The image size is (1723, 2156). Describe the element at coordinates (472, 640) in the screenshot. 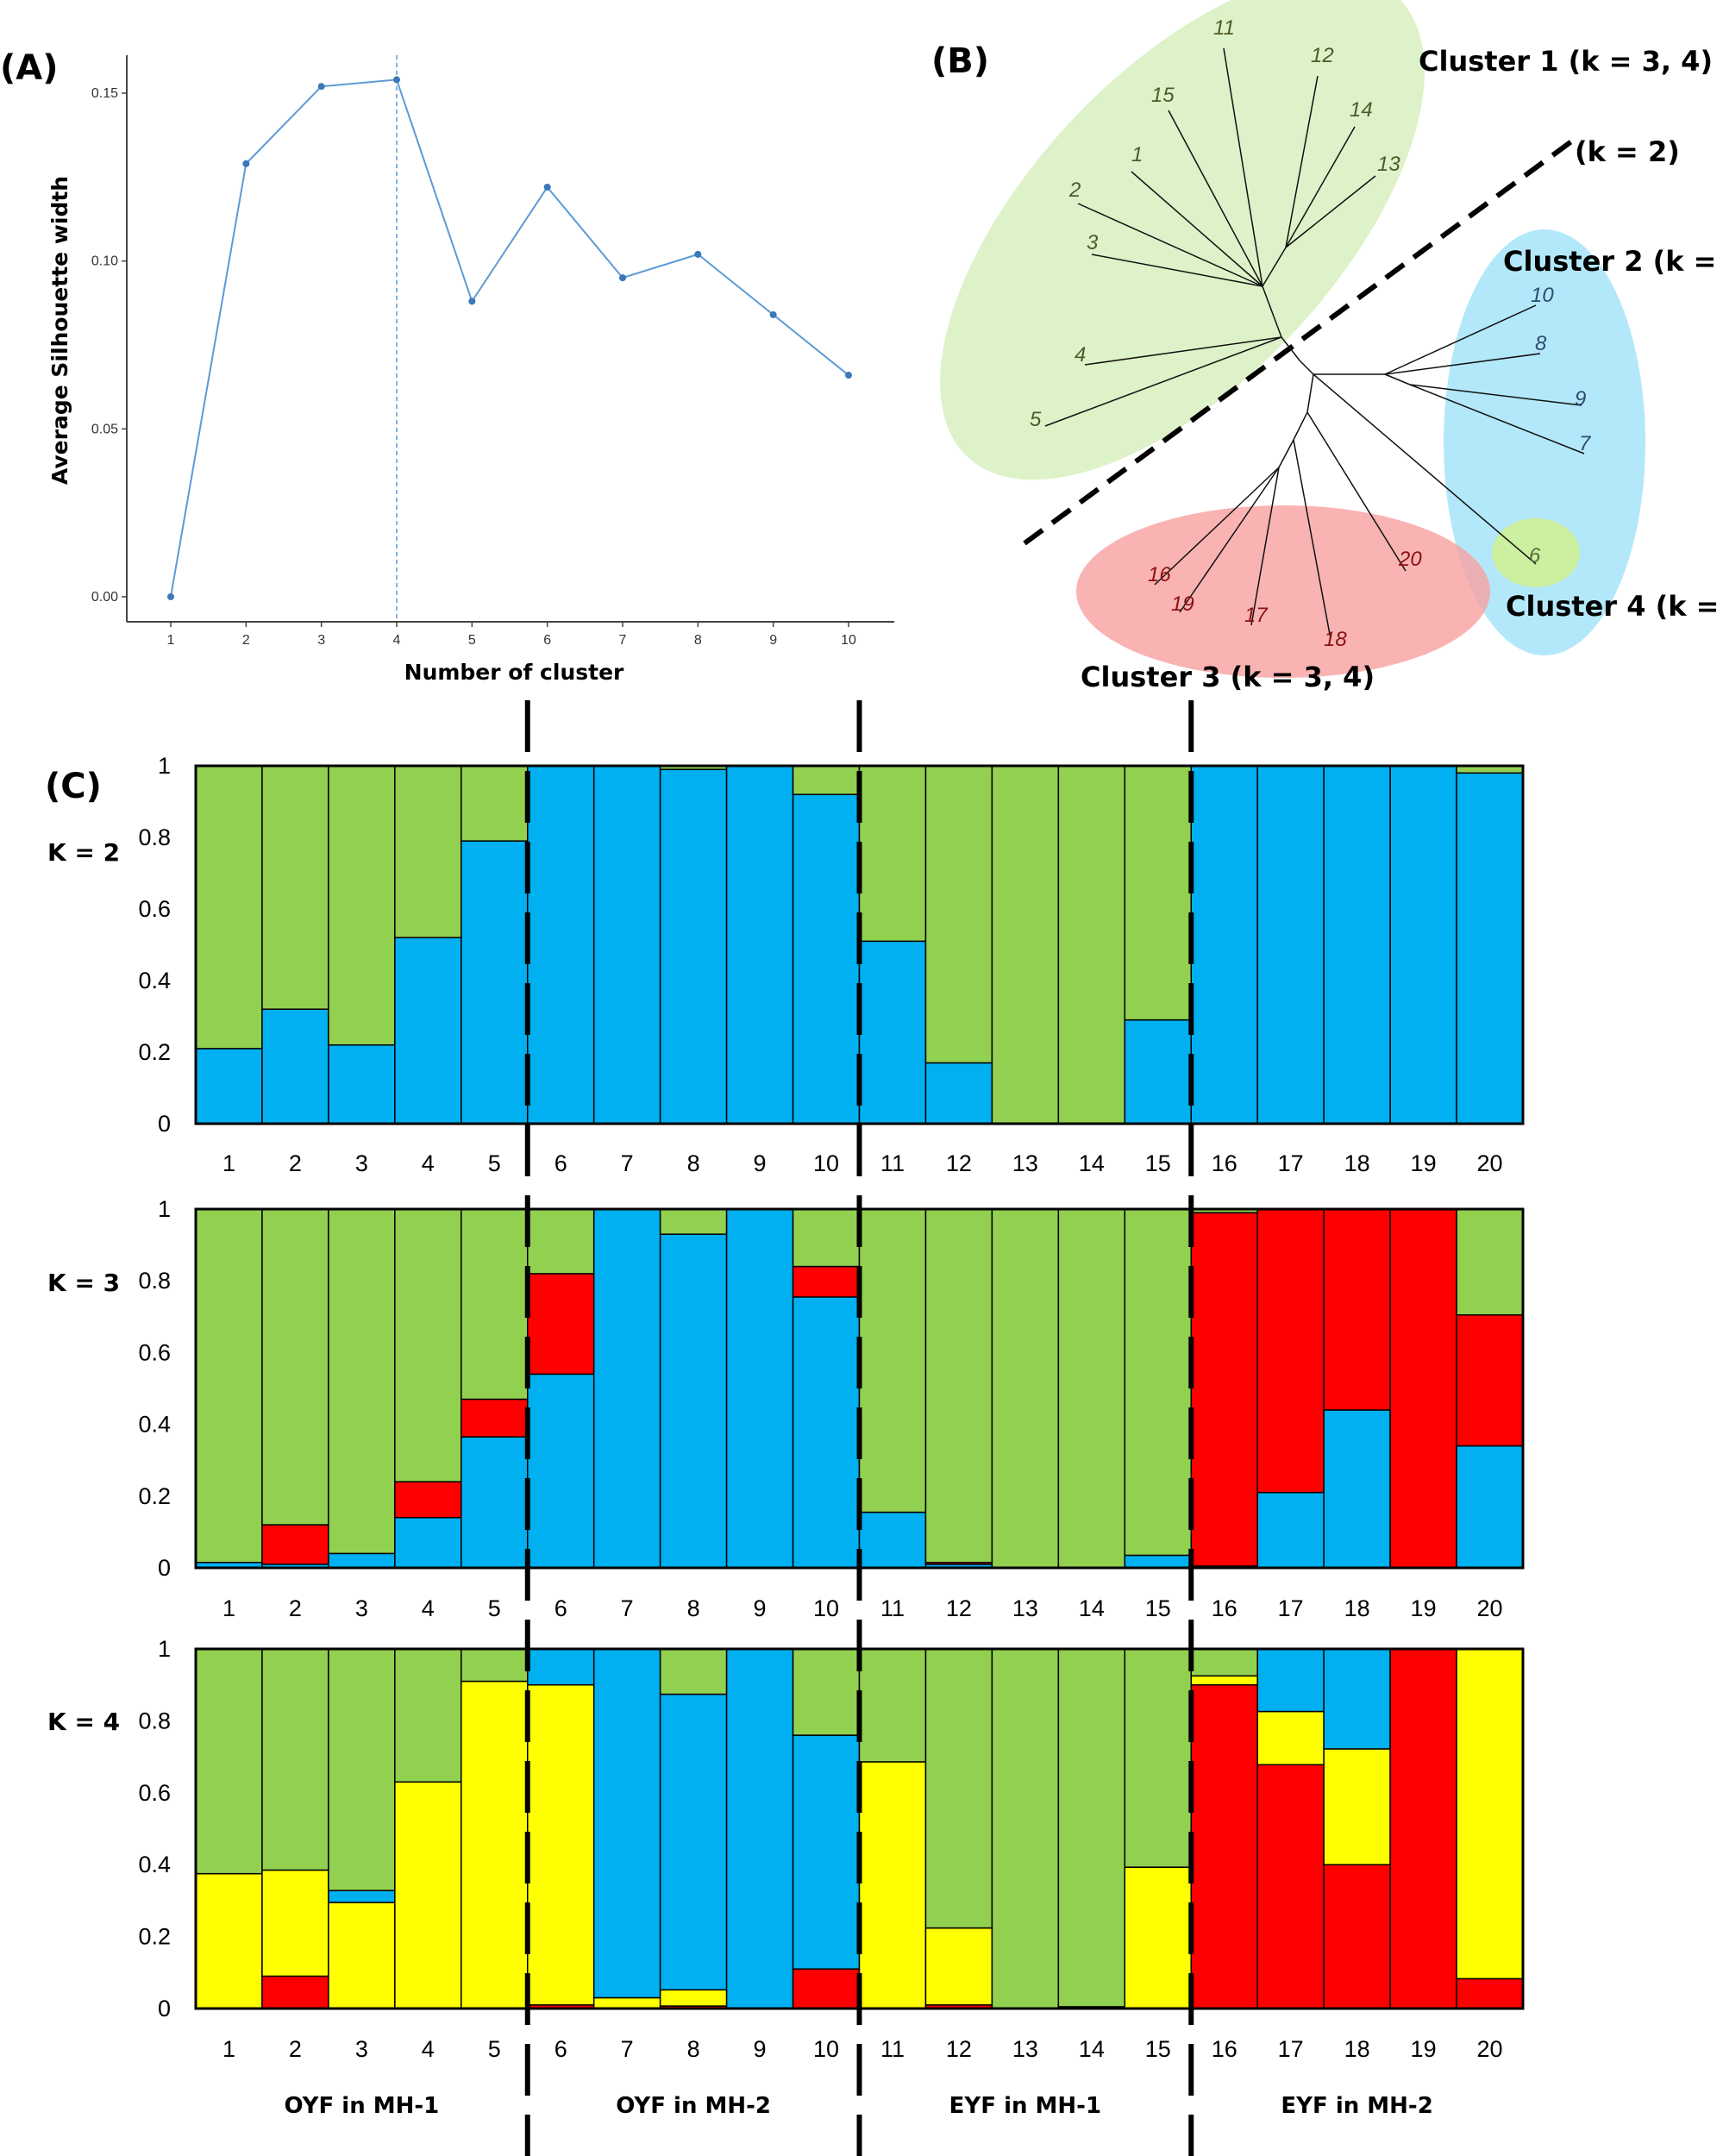

I see `x-tick-label: 5` at that location.